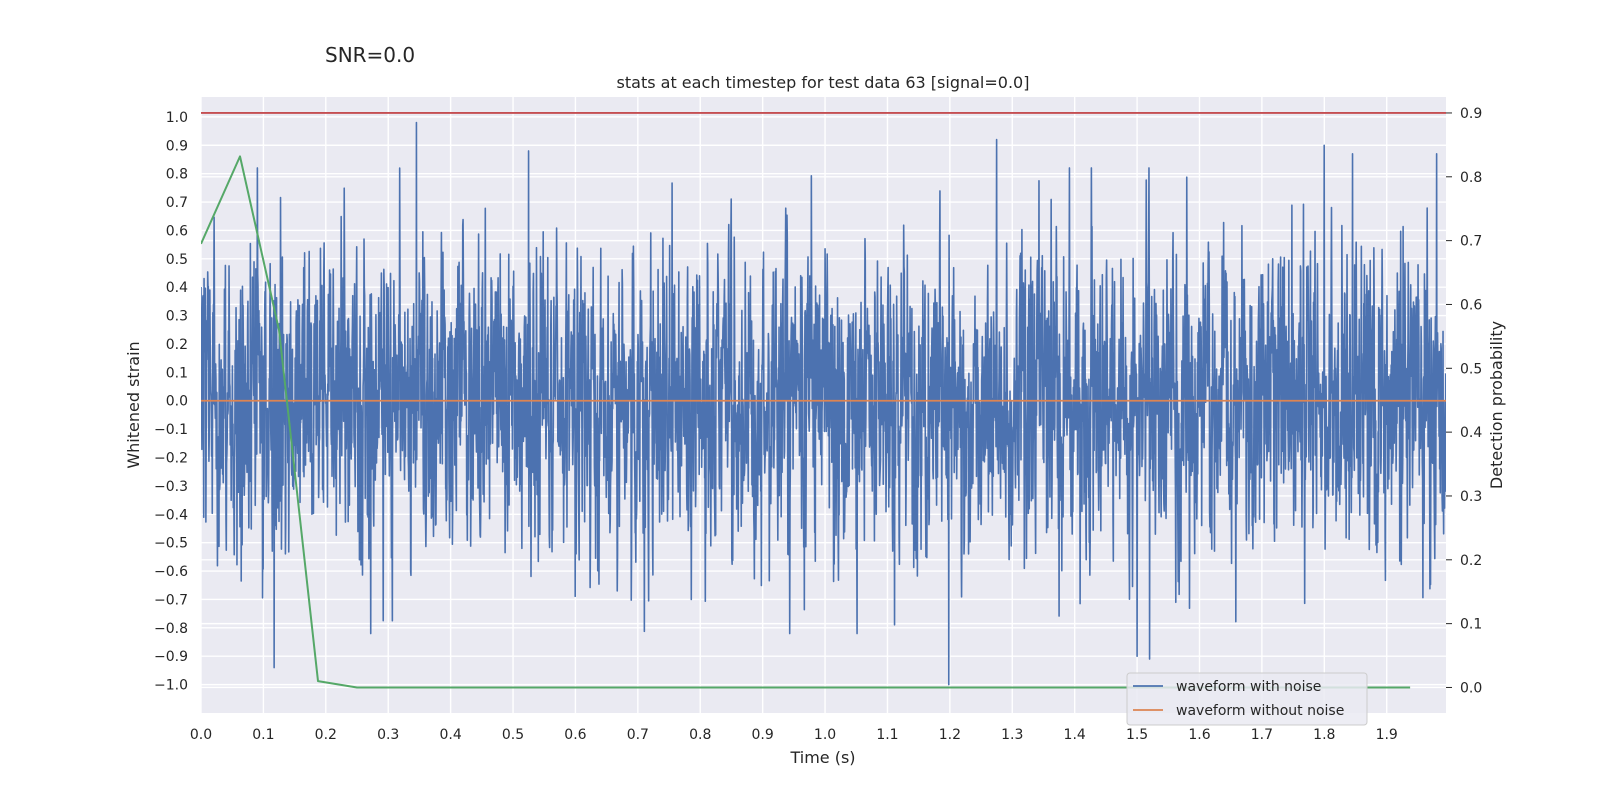 The height and width of the screenshot is (800, 1600). What do you see at coordinates (177, 175) in the screenshot?
I see `left-y-tick-label: 0.8` at bounding box center [177, 175].